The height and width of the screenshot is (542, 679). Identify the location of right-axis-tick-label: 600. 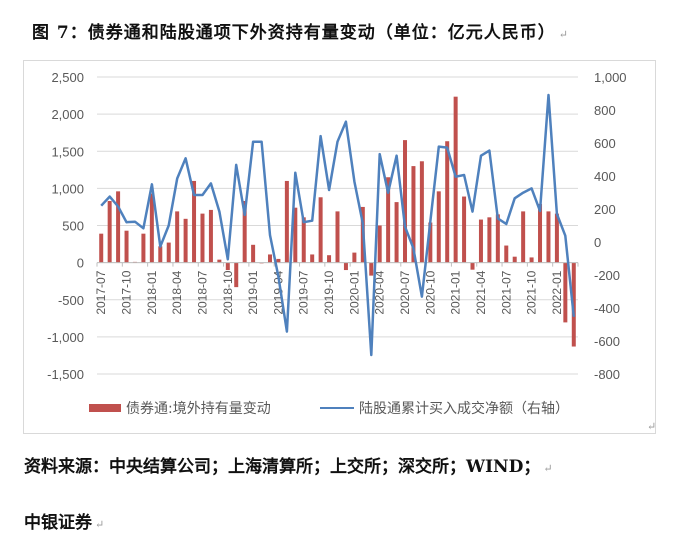
(605, 143).